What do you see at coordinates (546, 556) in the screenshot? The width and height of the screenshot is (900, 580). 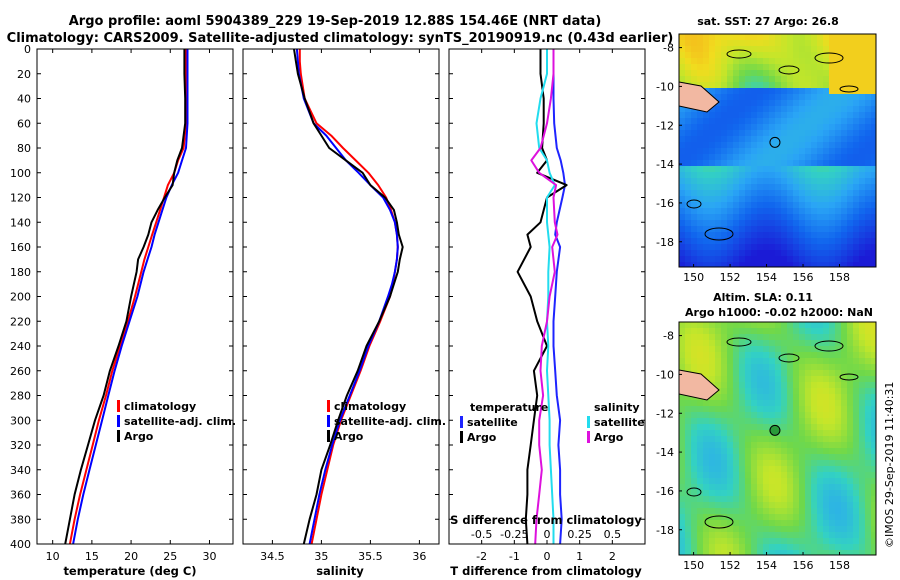 I see `difference-xticks: -2 -1 0 1 2` at bounding box center [546, 556].